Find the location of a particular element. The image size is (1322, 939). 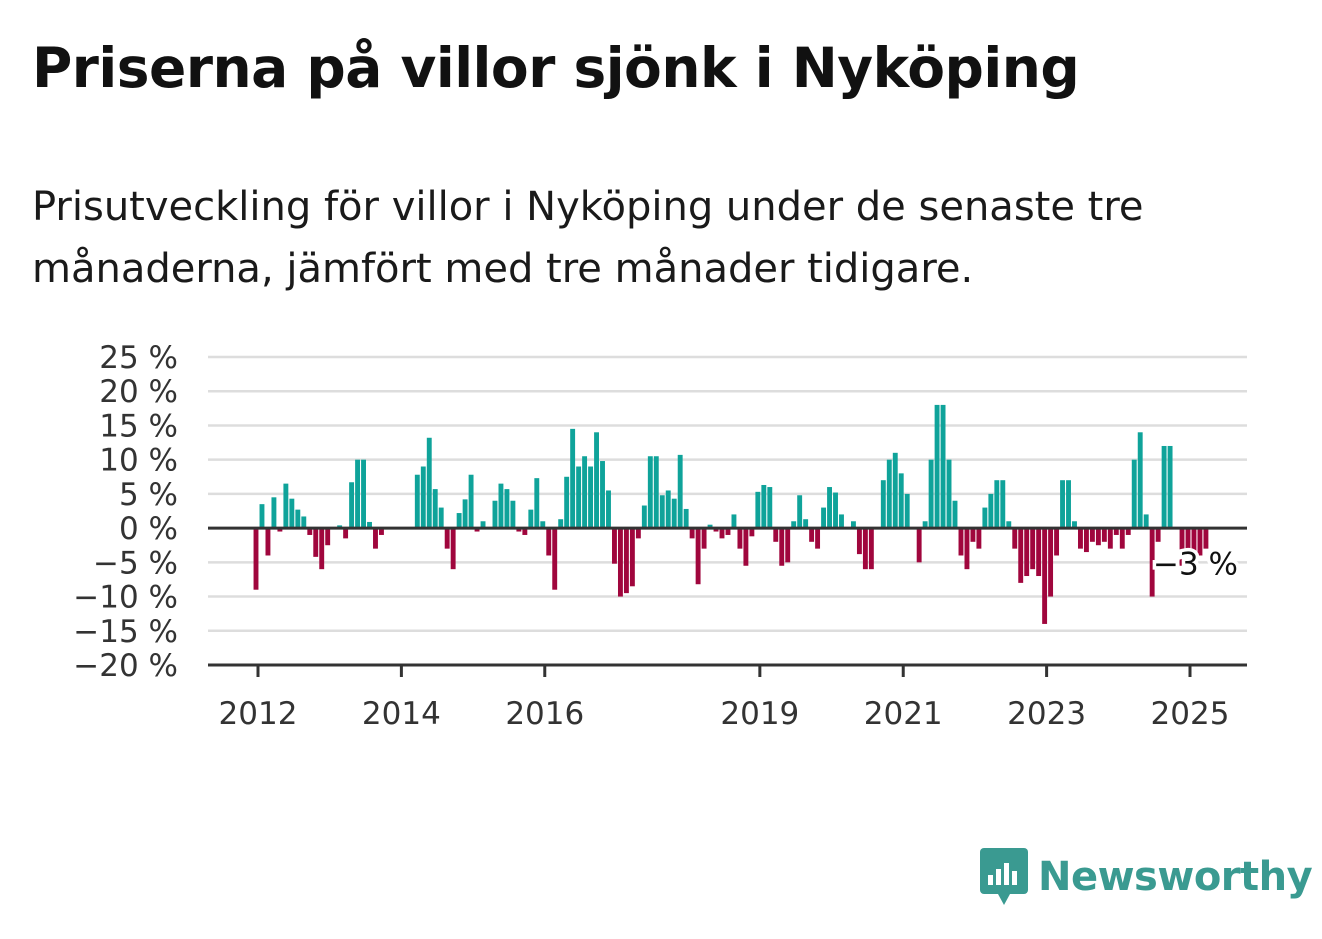

y-tick-label: 25 % is located at coordinates (138, 358).